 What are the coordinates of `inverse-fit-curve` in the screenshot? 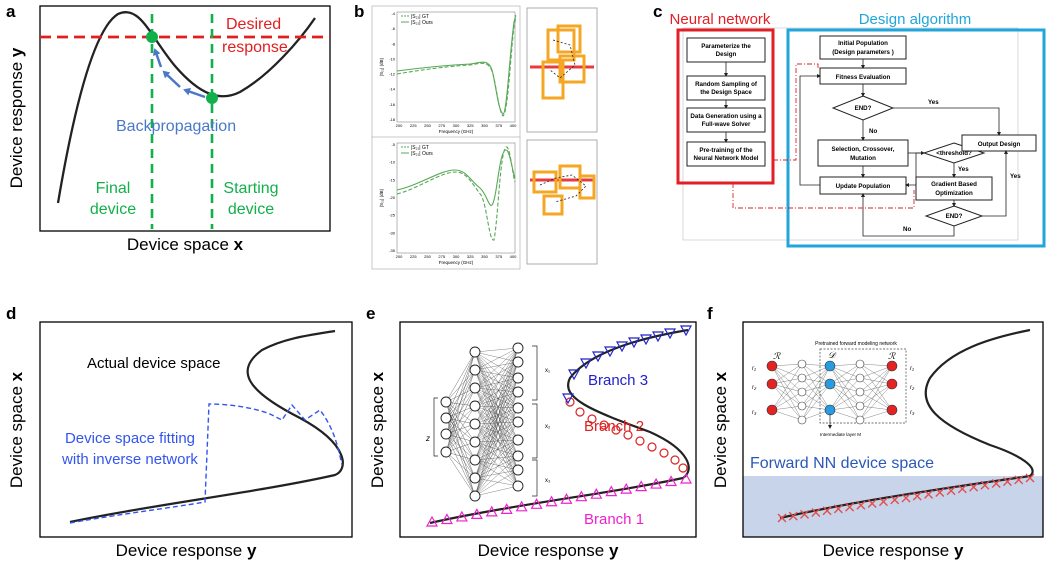 It's located at (206, 463).